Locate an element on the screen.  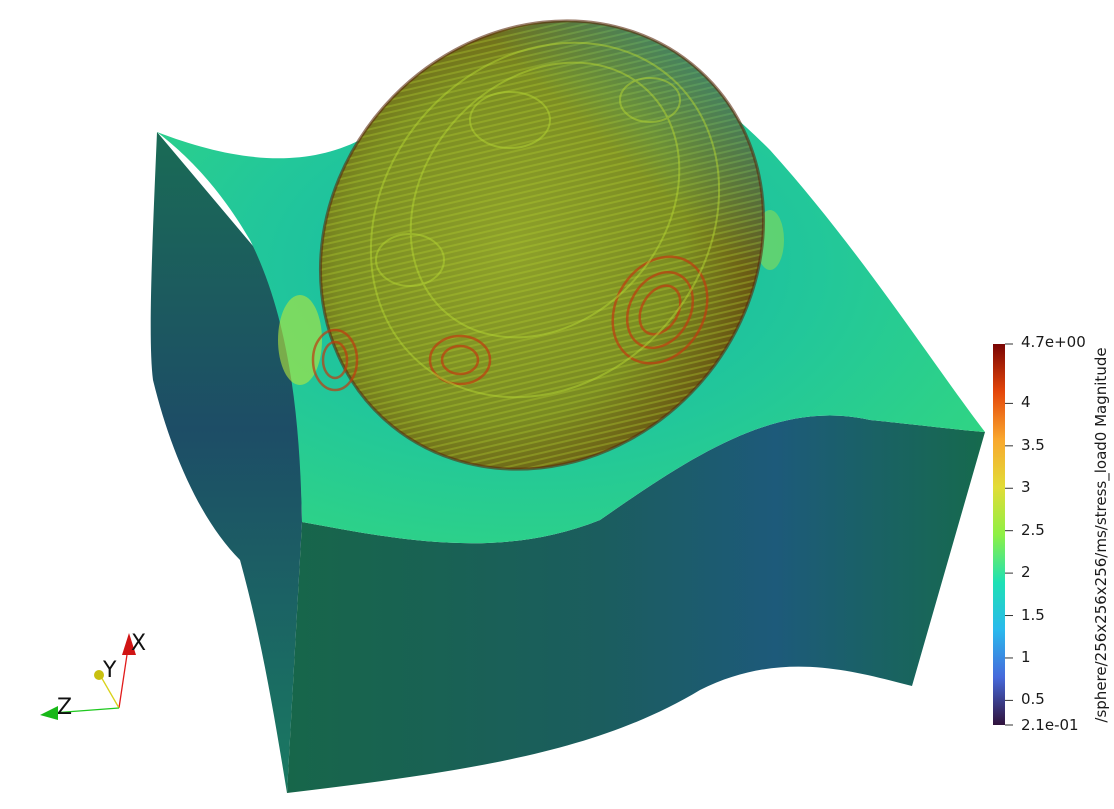
y-axis-line is located at coordinates (109, 691).